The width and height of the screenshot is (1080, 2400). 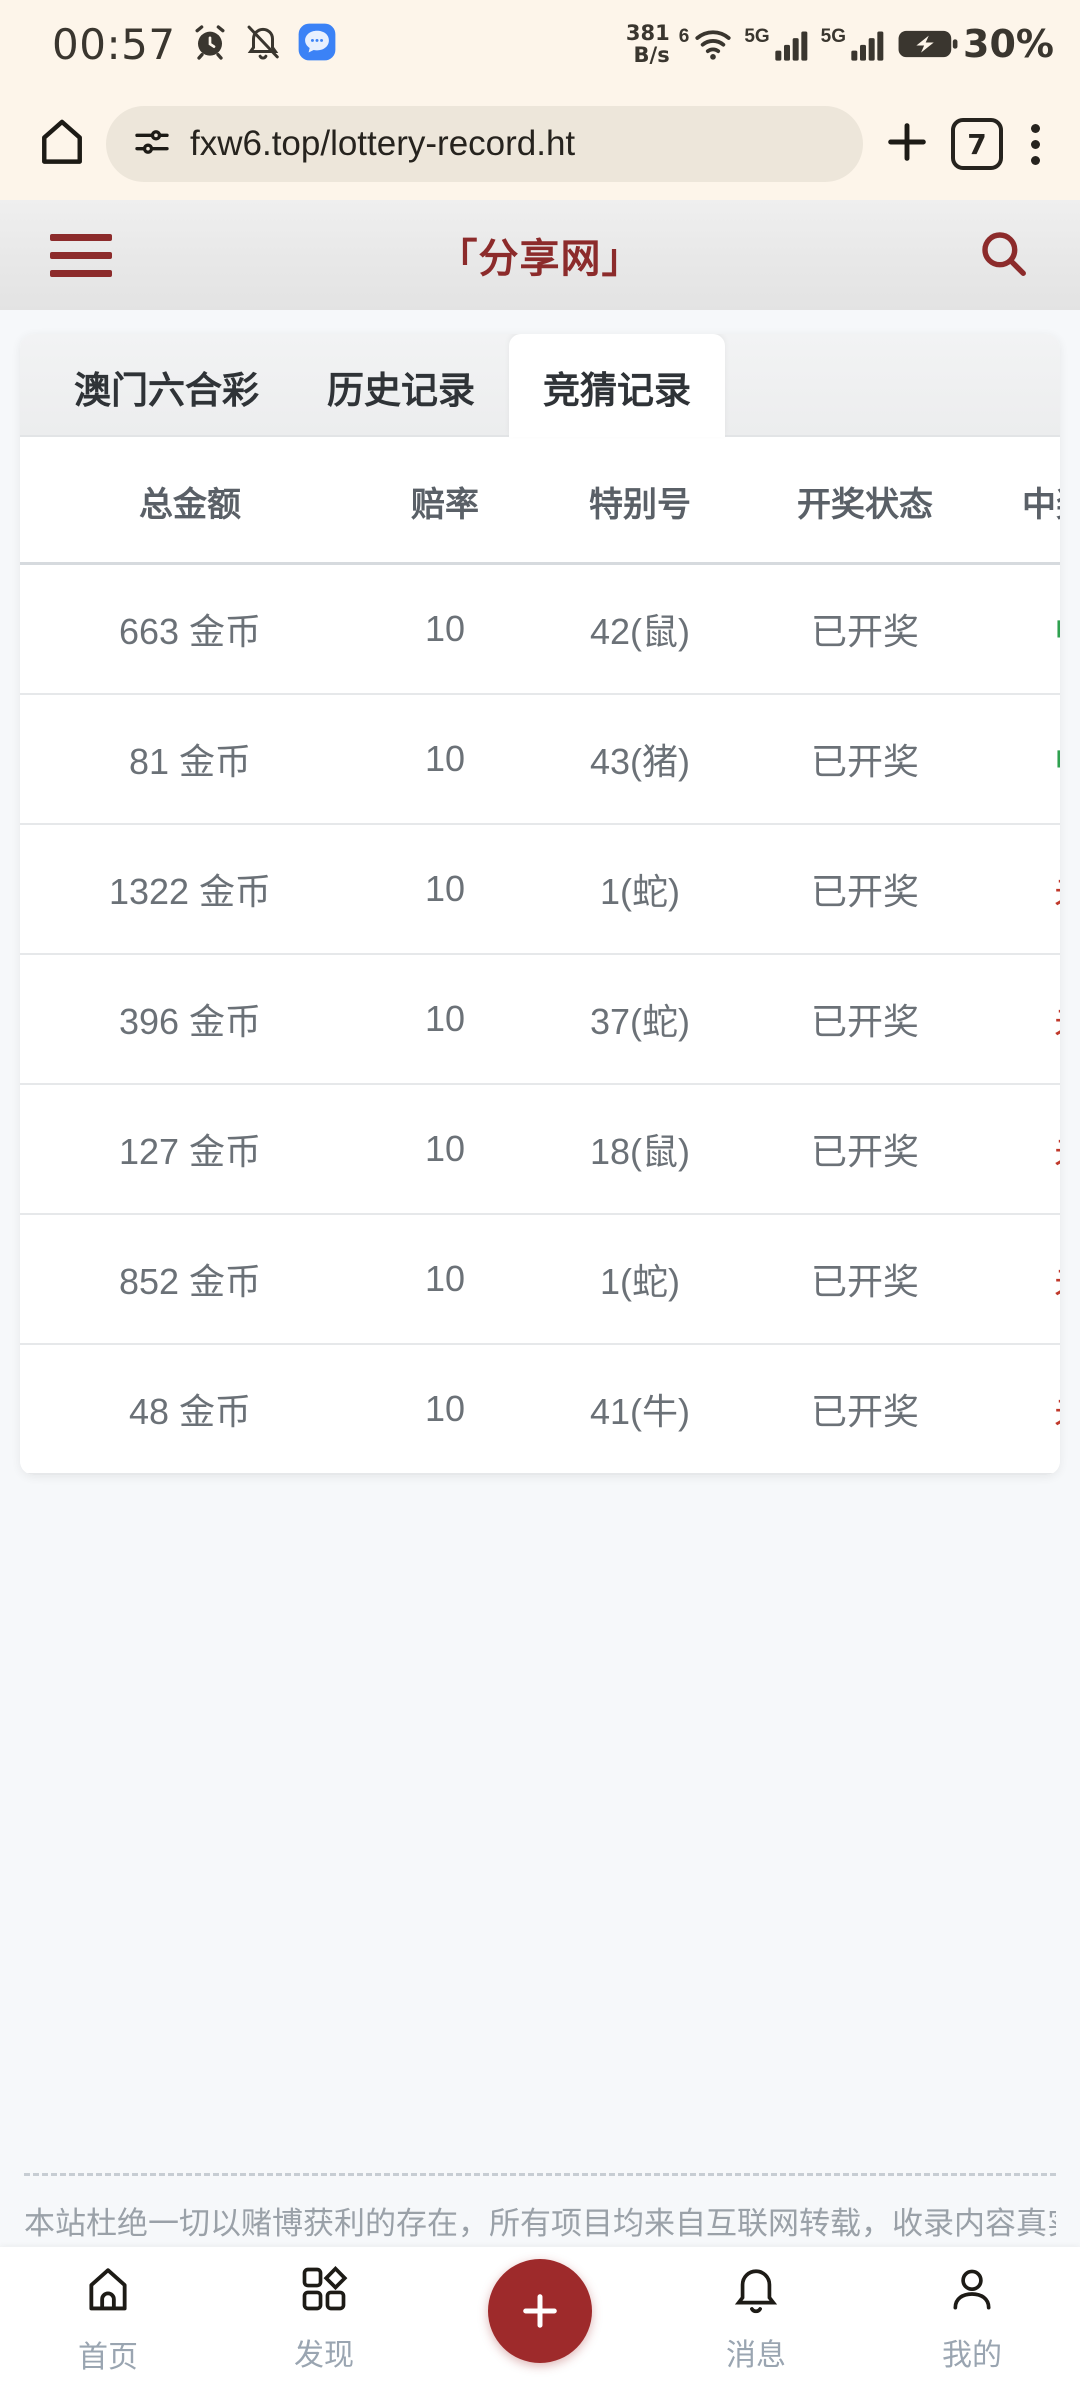 What do you see at coordinates (640, 628) in the screenshot?
I see `cell-special-no: 42(鼠)` at bounding box center [640, 628].